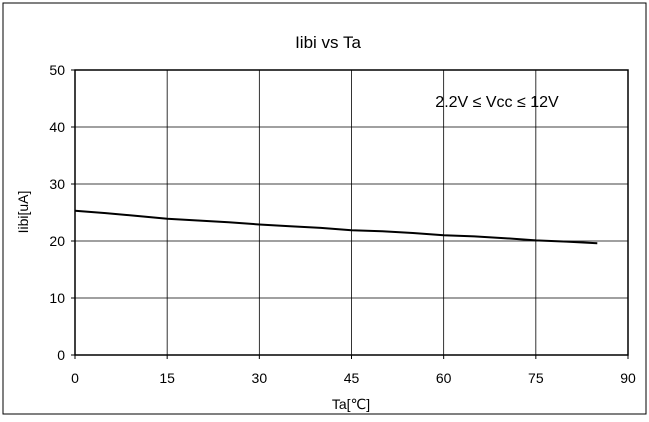  I want to click on series-line, so click(336, 227).